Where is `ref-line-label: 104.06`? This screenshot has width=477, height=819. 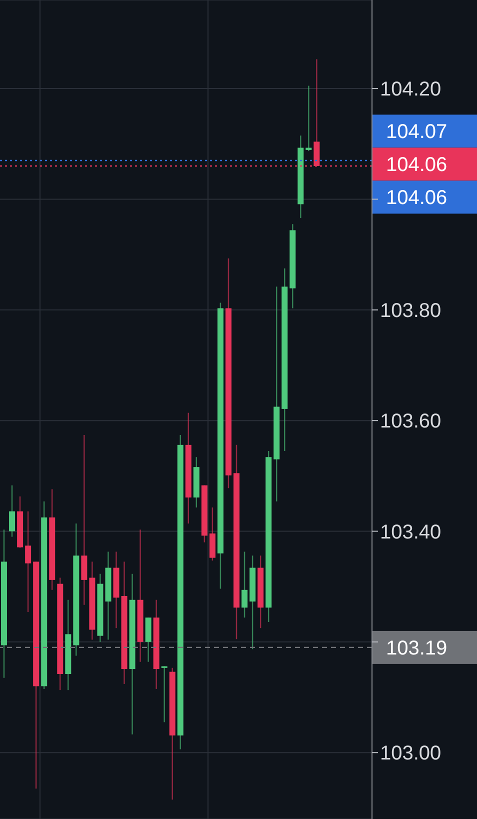 ref-line-label: 104.06 is located at coordinates (417, 165).